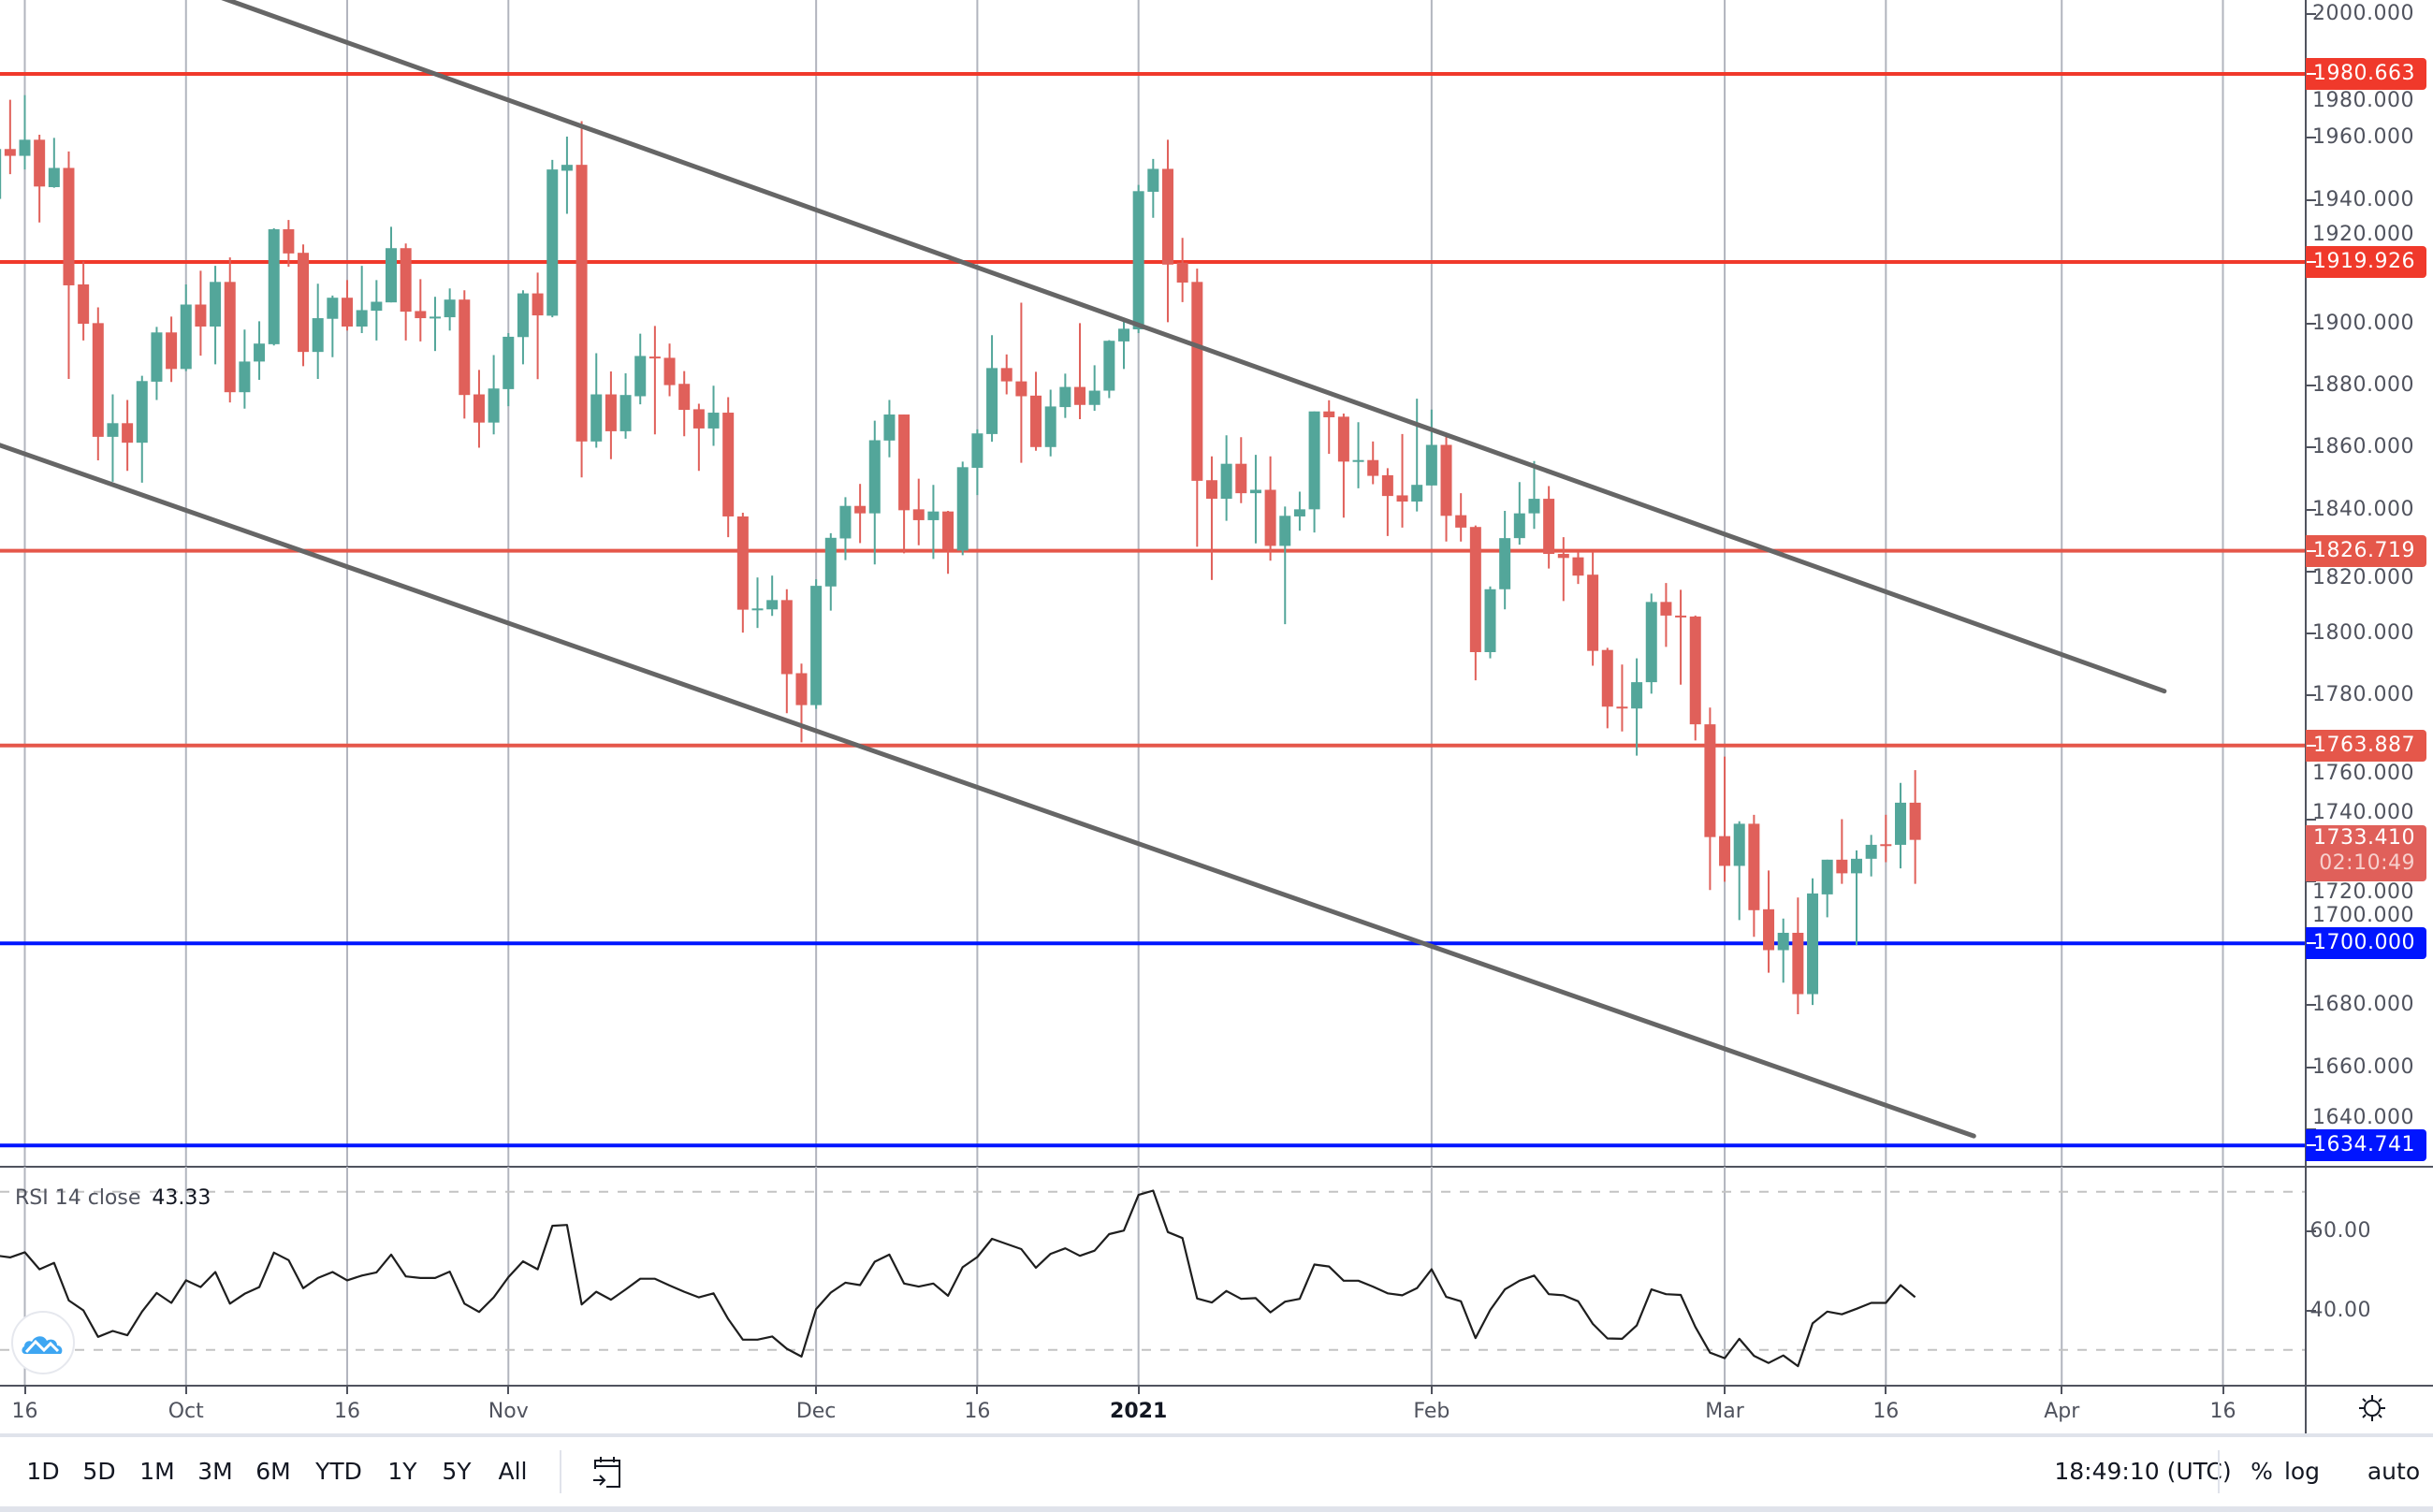 The image size is (2433, 1512). Describe the element at coordinates (2143, 1472) in the screenshot. I see `utc-clock: 18:49:10 (UTC)` at that location.